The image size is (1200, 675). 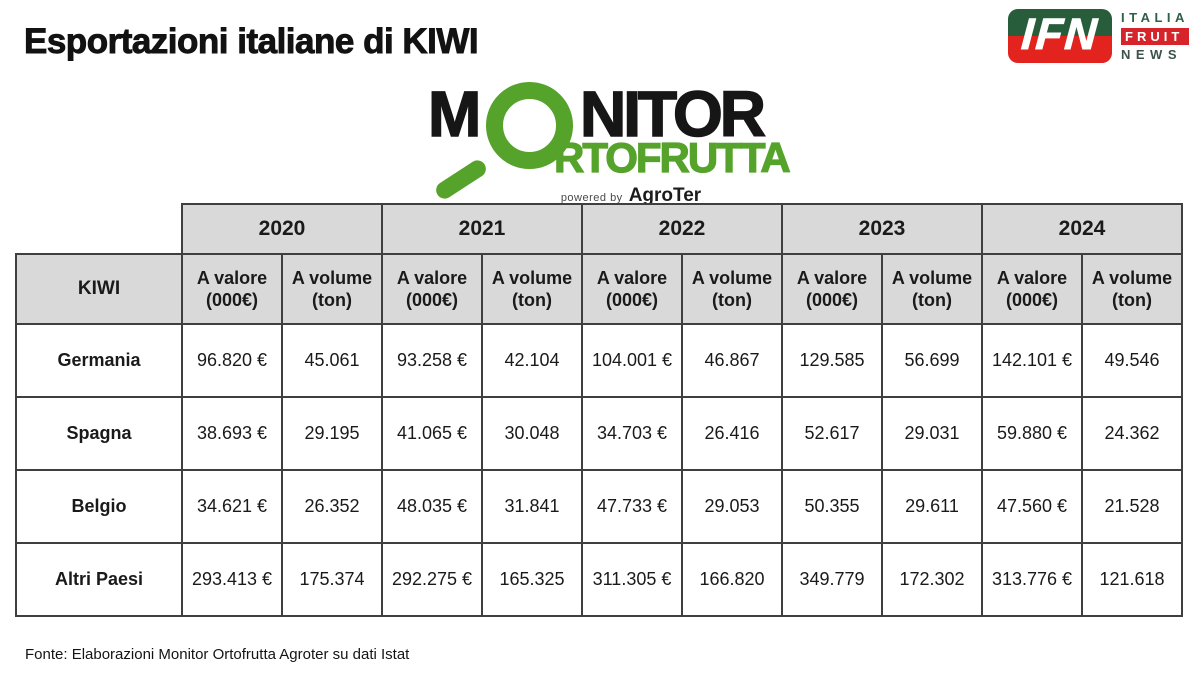 I want to click on value-spagna-2020-valore: 38.693 €, so click(x=232, y=433).